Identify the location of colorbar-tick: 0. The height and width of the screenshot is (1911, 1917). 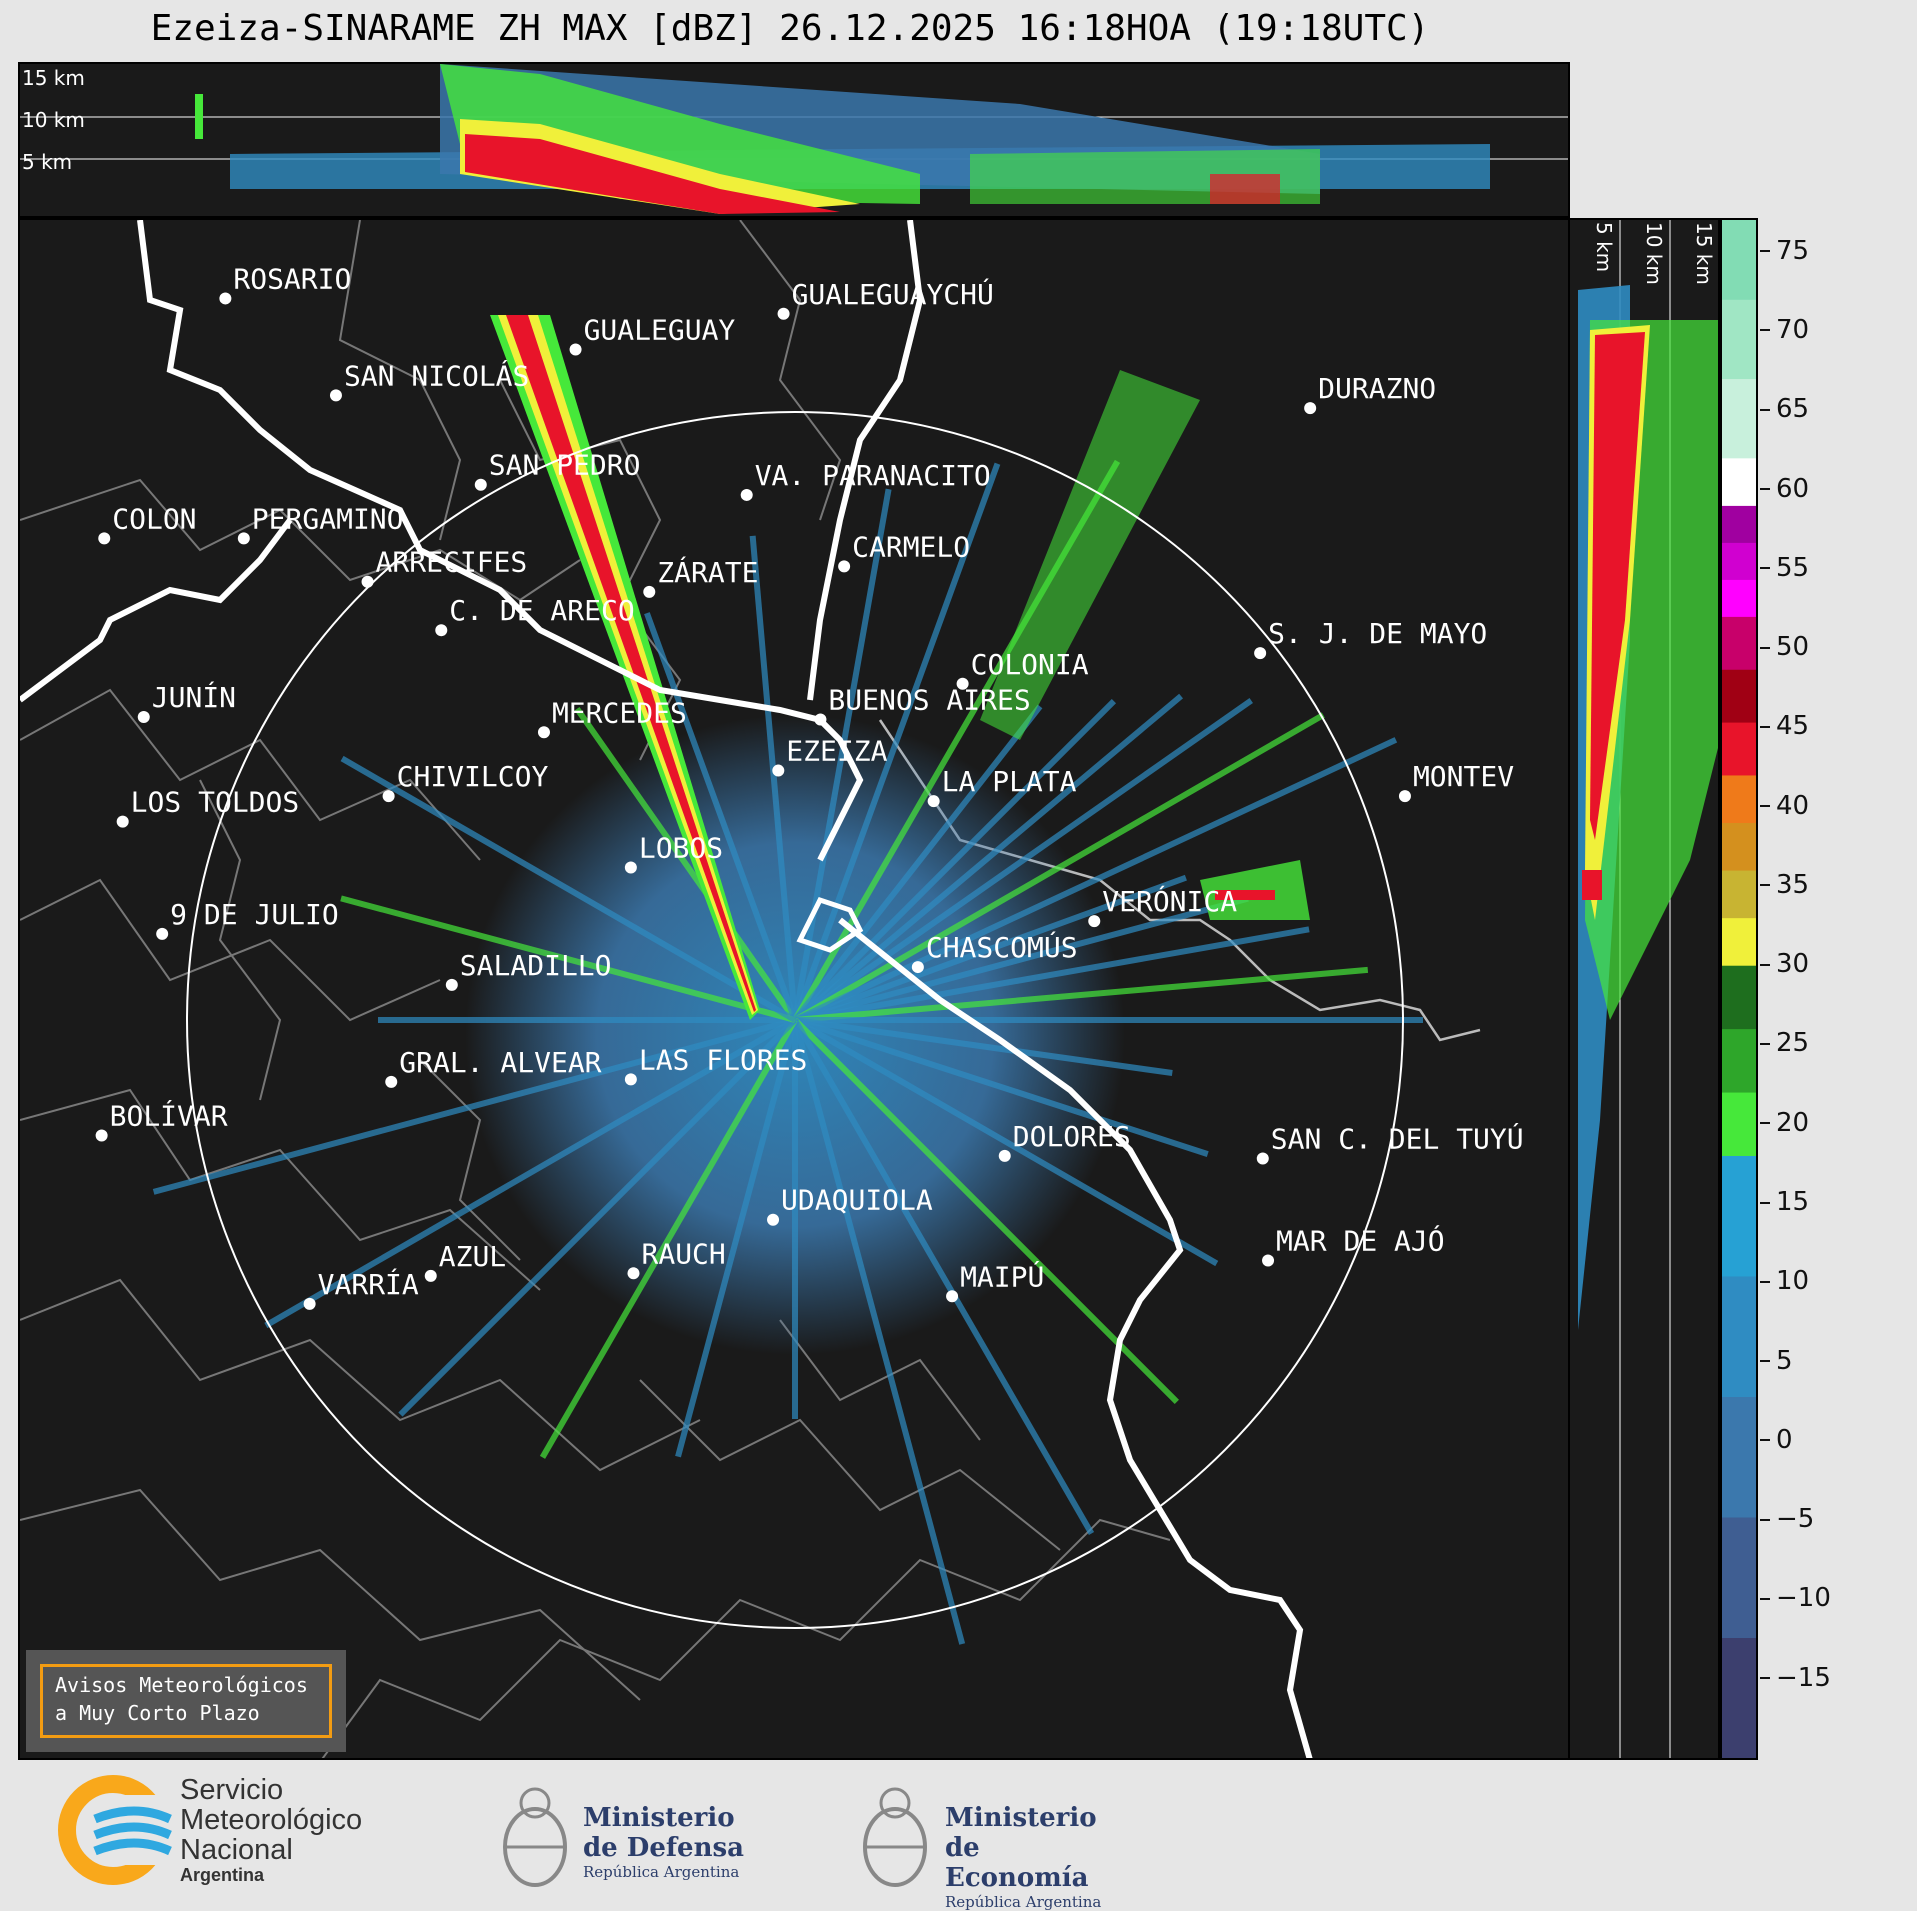
(1776, 1440).